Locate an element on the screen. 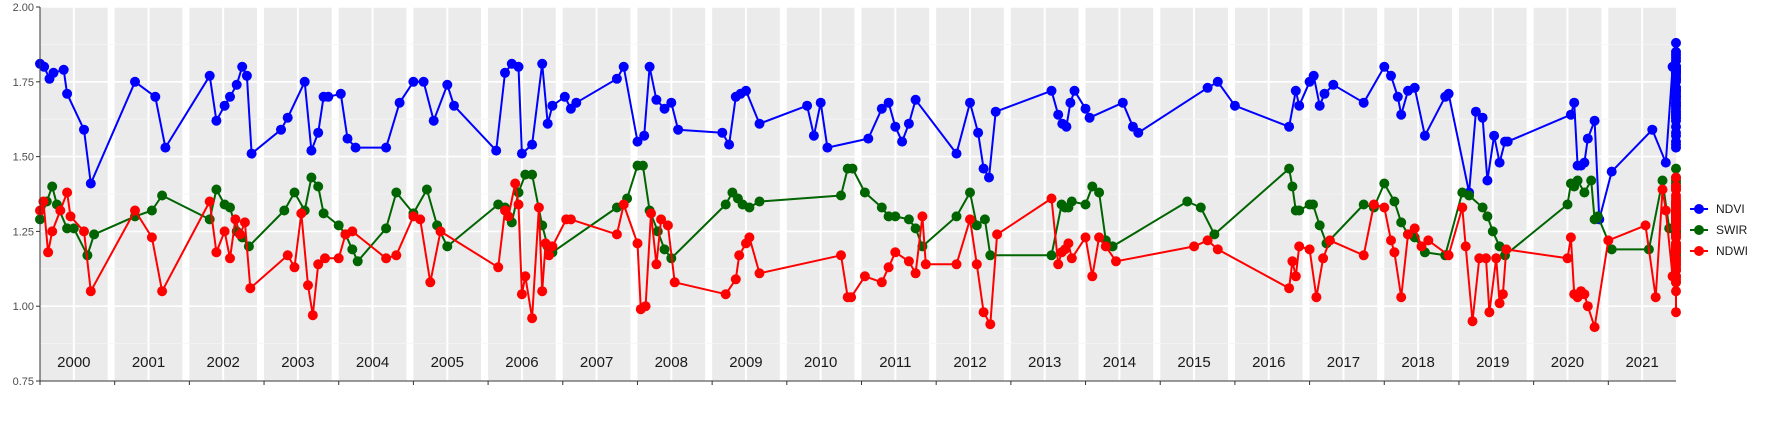  panel-label-2019: 2019 is located at coordinates (1492, 362).